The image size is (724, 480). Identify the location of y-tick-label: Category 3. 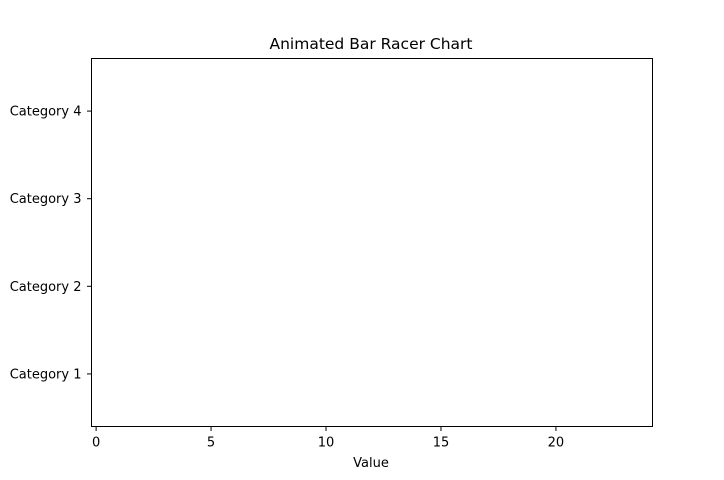
(46, 199).